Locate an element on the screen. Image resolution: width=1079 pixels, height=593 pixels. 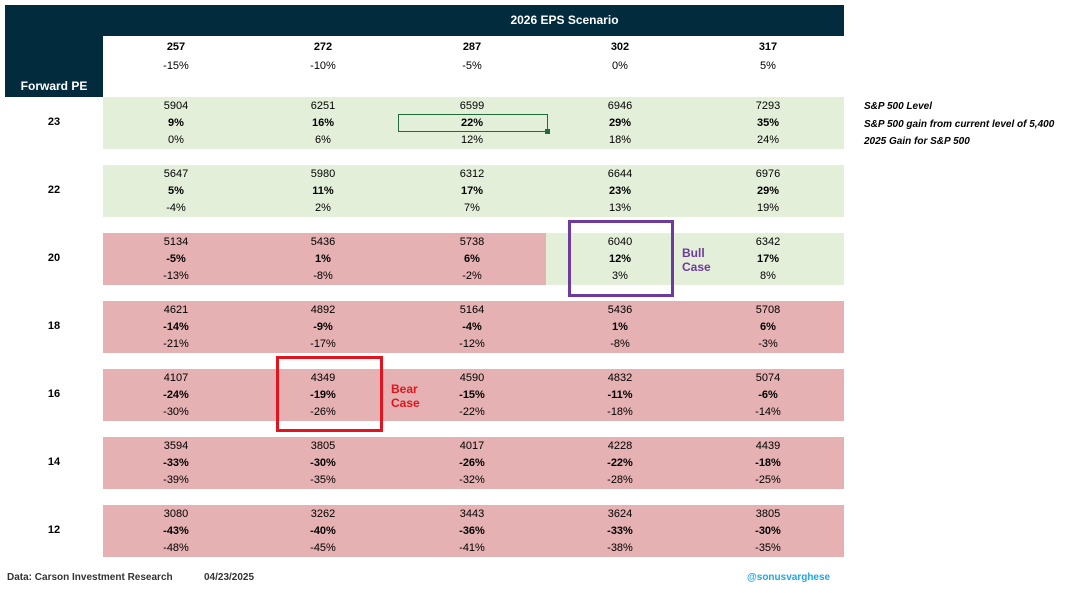
bull-case-line2: Case is located at coordinates (696, 267).